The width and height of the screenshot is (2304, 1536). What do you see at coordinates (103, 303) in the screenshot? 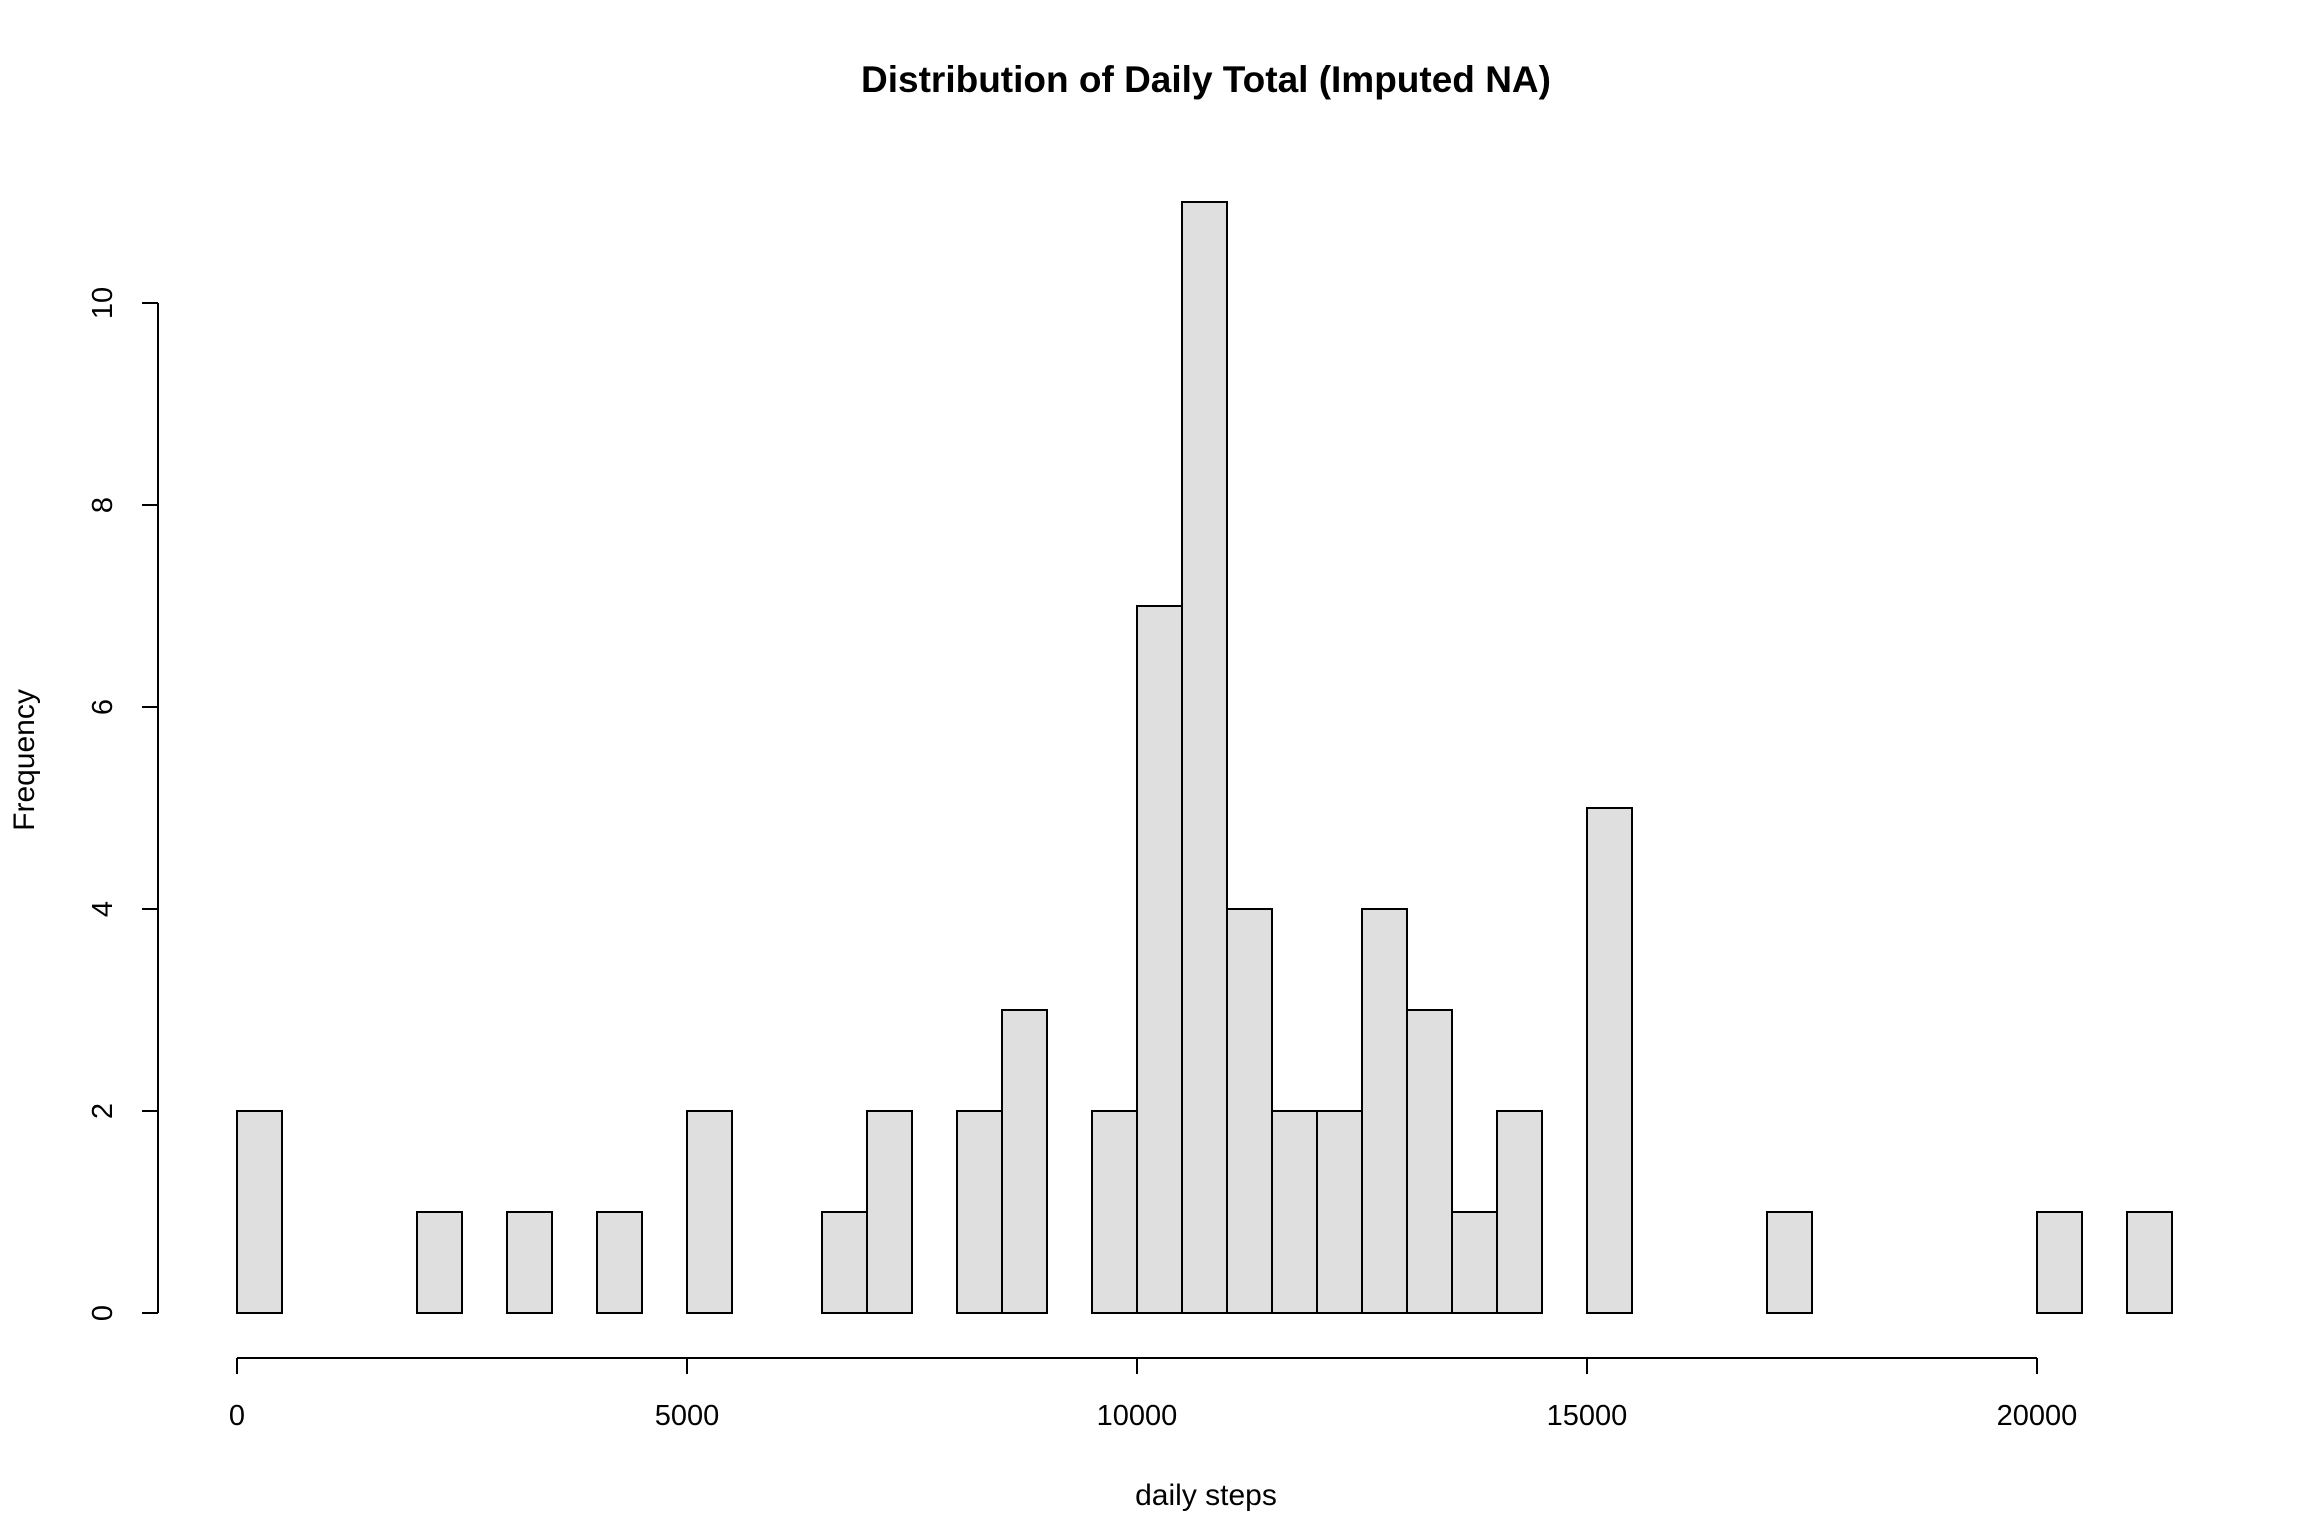
I see `y-tick-label: 10` at bounding box center [103, 303].